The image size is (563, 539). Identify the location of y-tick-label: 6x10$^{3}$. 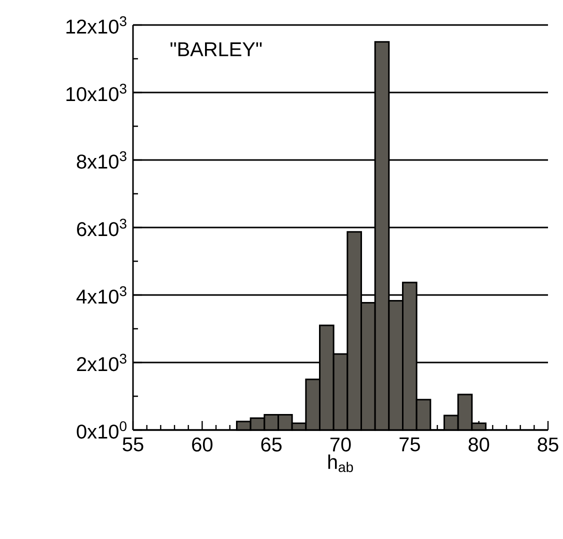
(101, 227).